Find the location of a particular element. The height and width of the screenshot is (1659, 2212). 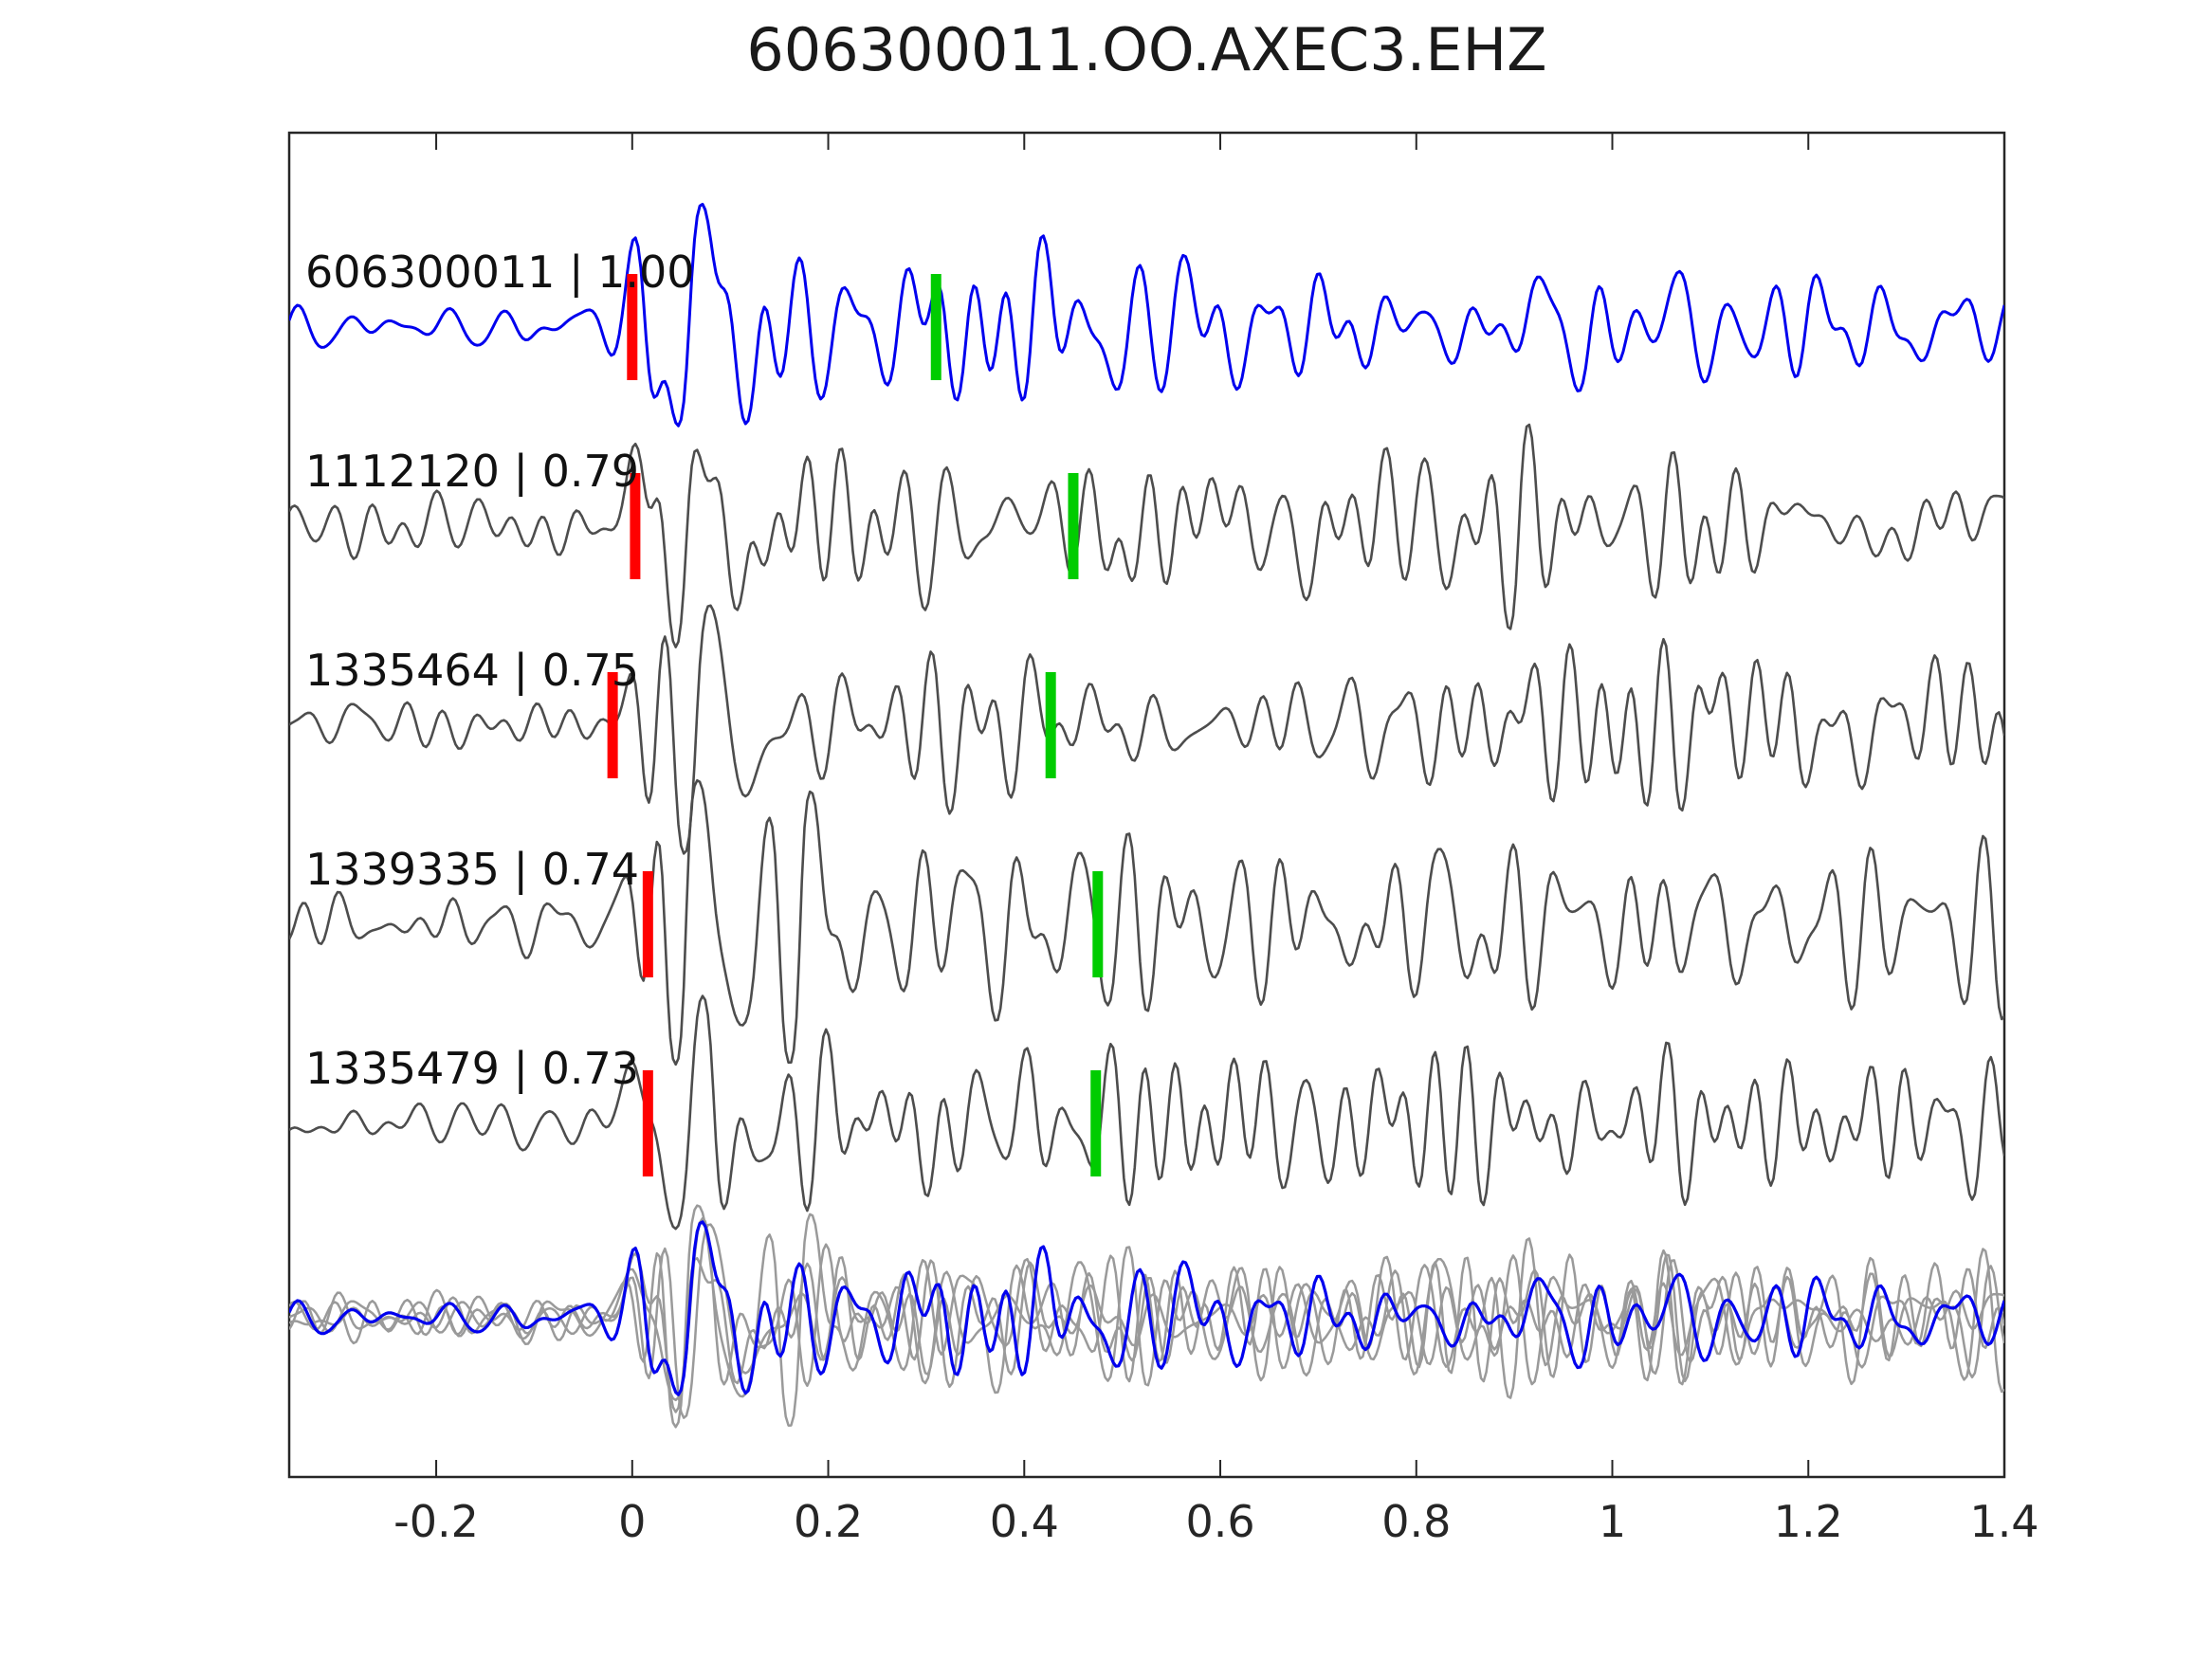

x-tick-label-3: 0.4 is located at coordinates (1024, 1521).